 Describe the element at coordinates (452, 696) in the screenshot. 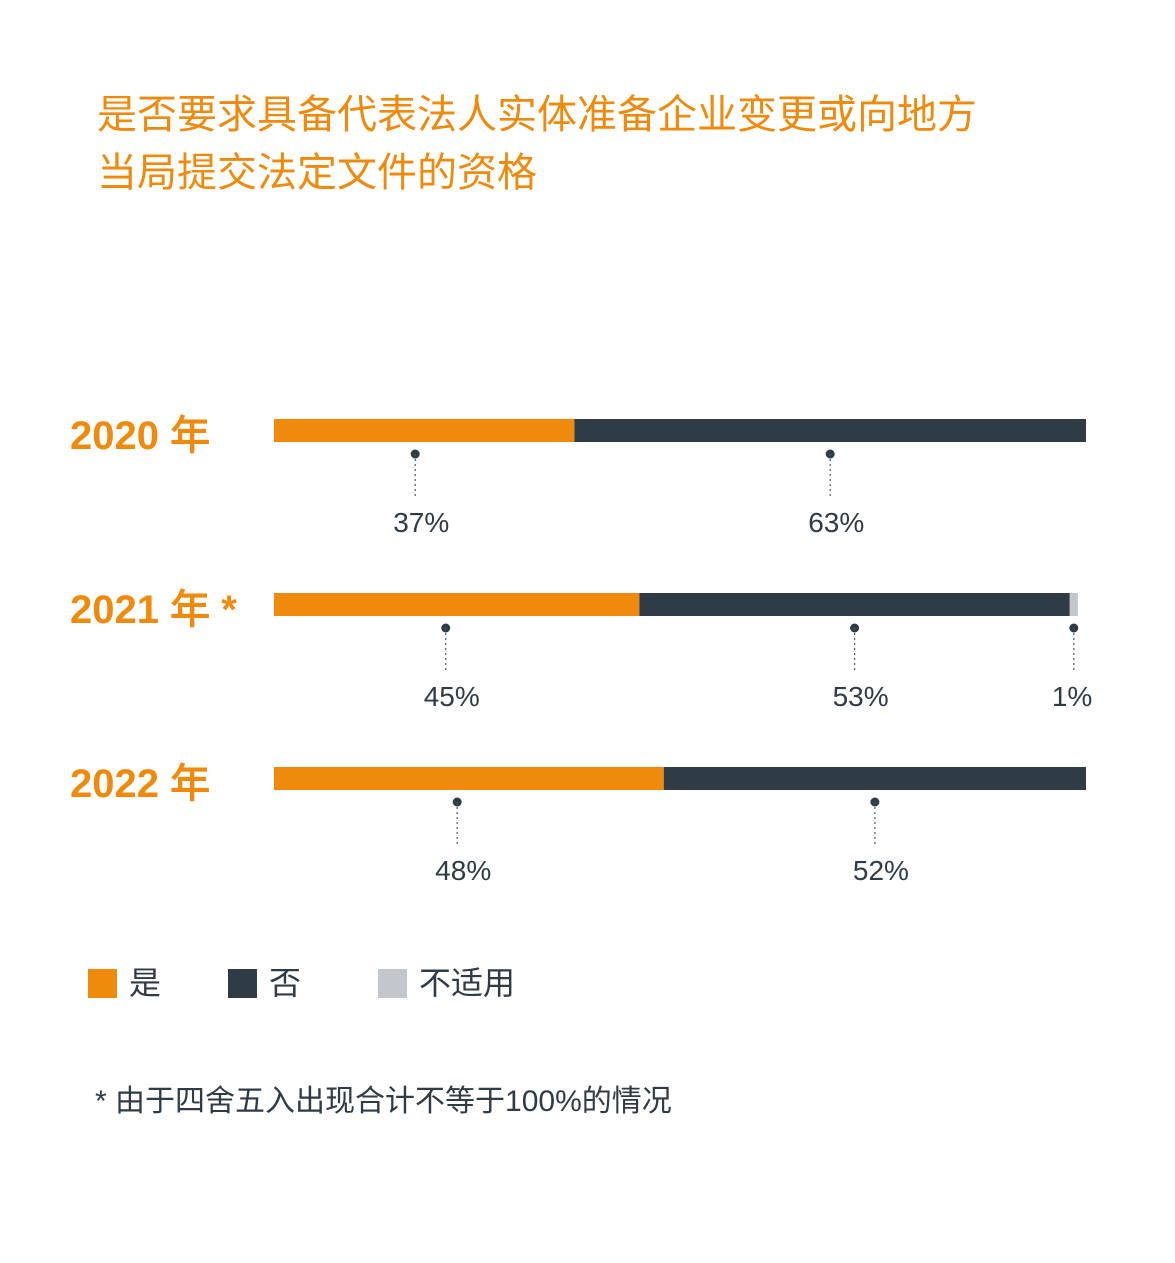

I see `data-label-2021-yes: 45%` at that location.